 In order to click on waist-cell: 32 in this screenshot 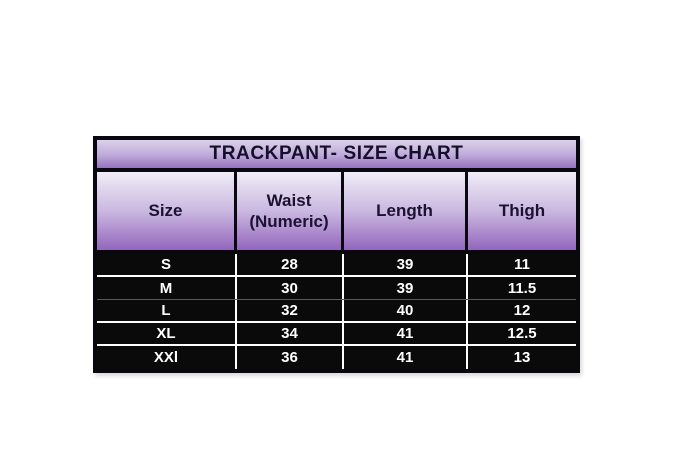, I will do `click(290, 310)`.